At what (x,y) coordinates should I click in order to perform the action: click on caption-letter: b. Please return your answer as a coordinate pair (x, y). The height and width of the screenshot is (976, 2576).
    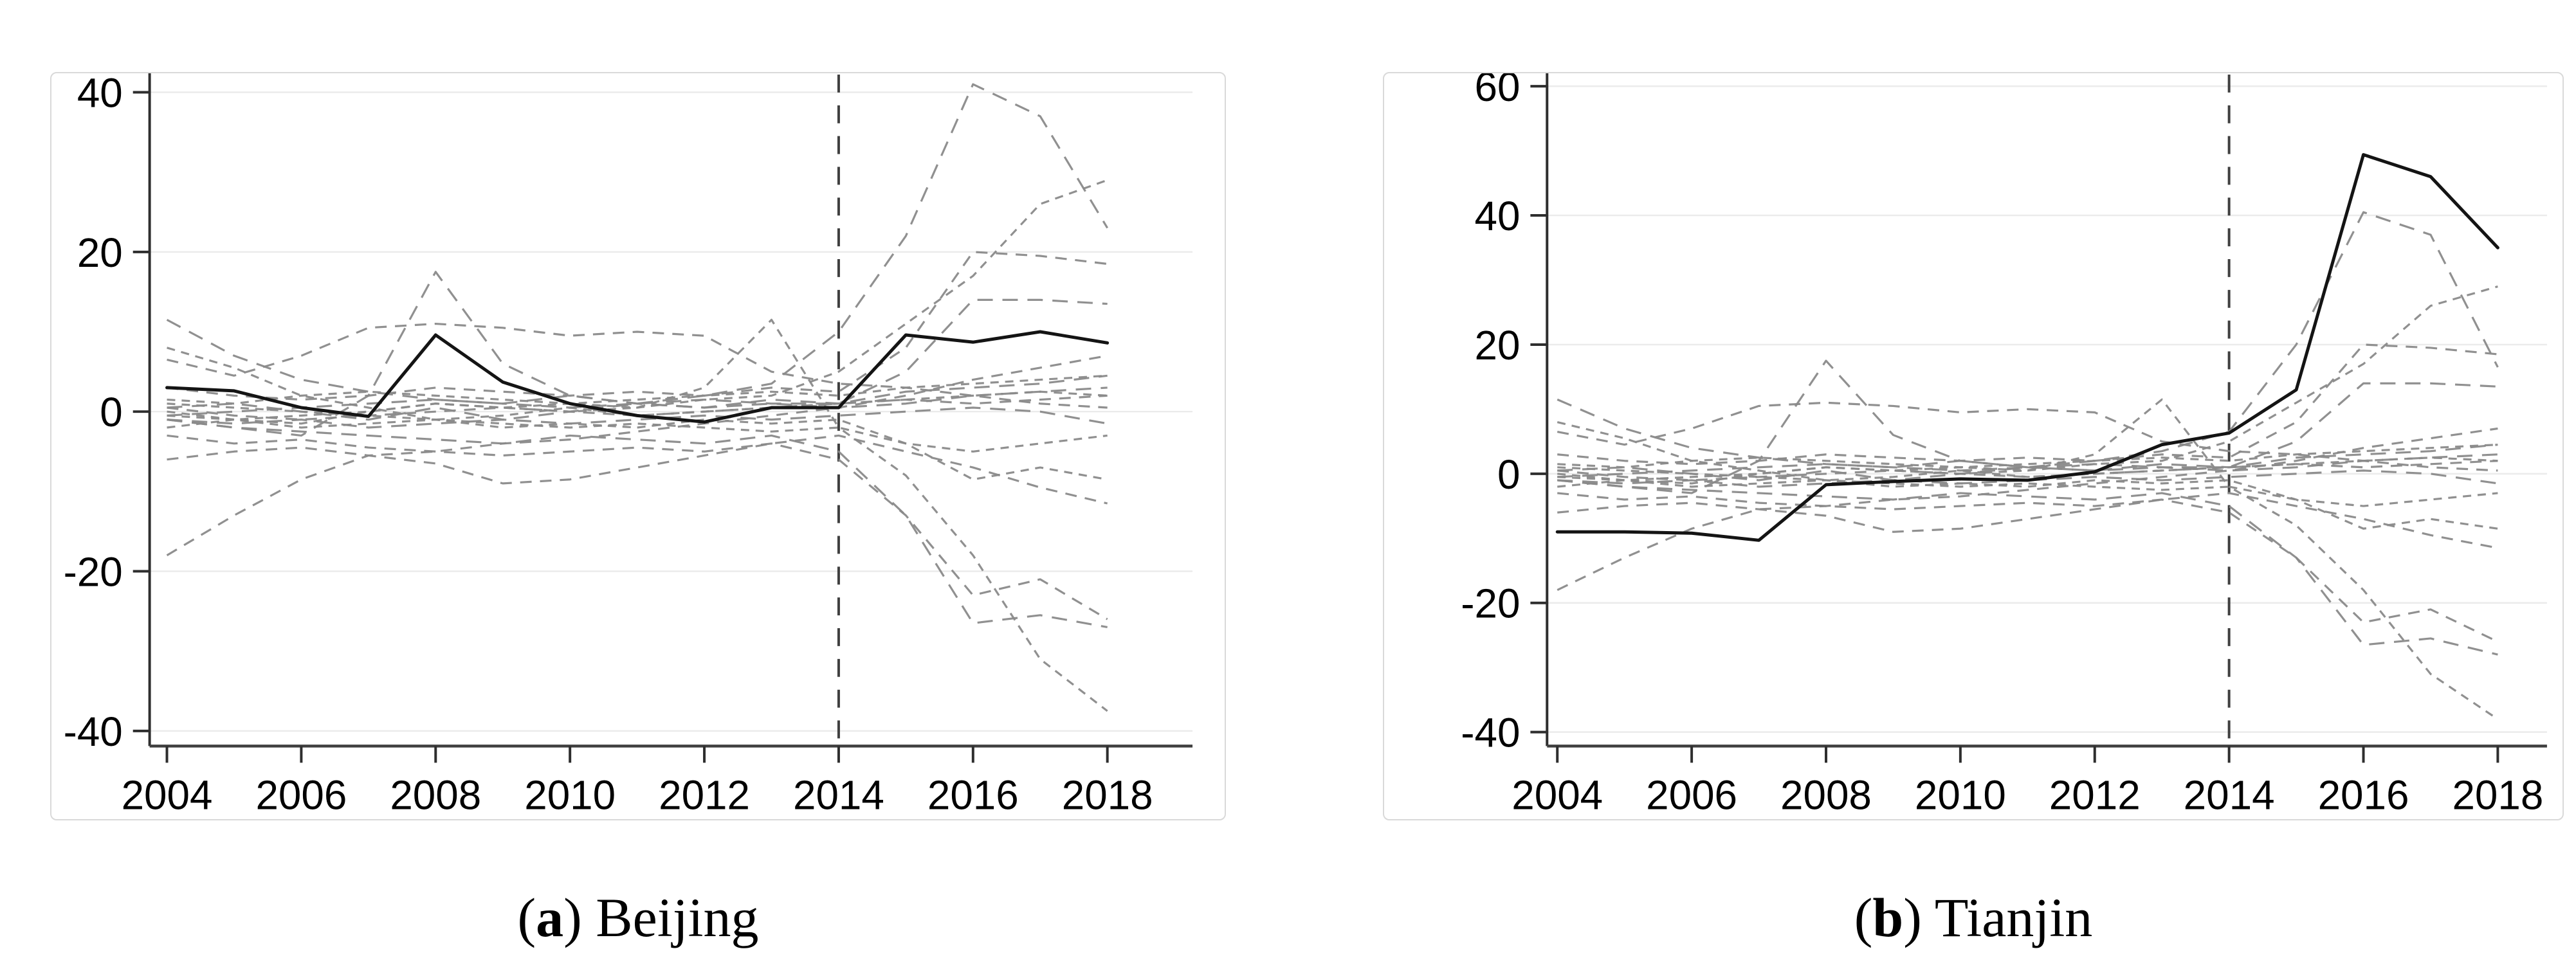
    Looking at the image, I should click on (1888, 917).